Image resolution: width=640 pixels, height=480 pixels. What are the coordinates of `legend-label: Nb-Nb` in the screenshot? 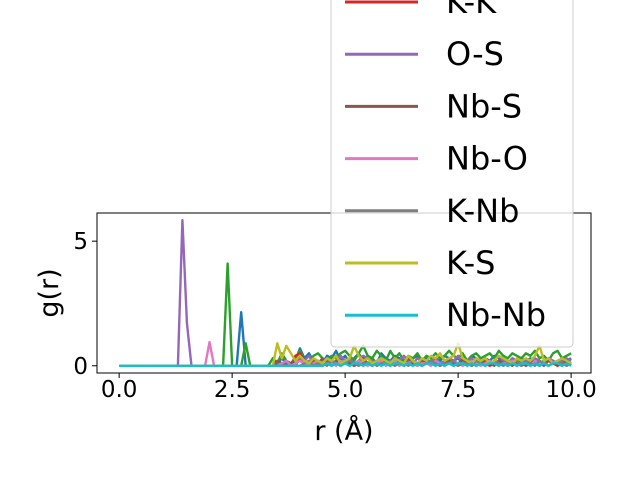 It's located at (496, 315).